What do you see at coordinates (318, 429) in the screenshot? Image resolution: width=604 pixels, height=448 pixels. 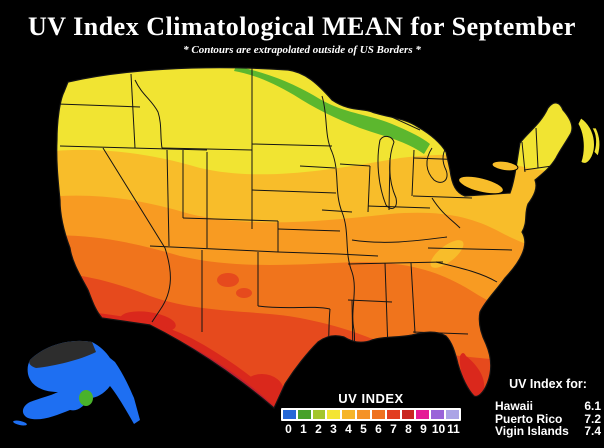 I see `legend-value-2: 2` at bounding box center [318, 429].